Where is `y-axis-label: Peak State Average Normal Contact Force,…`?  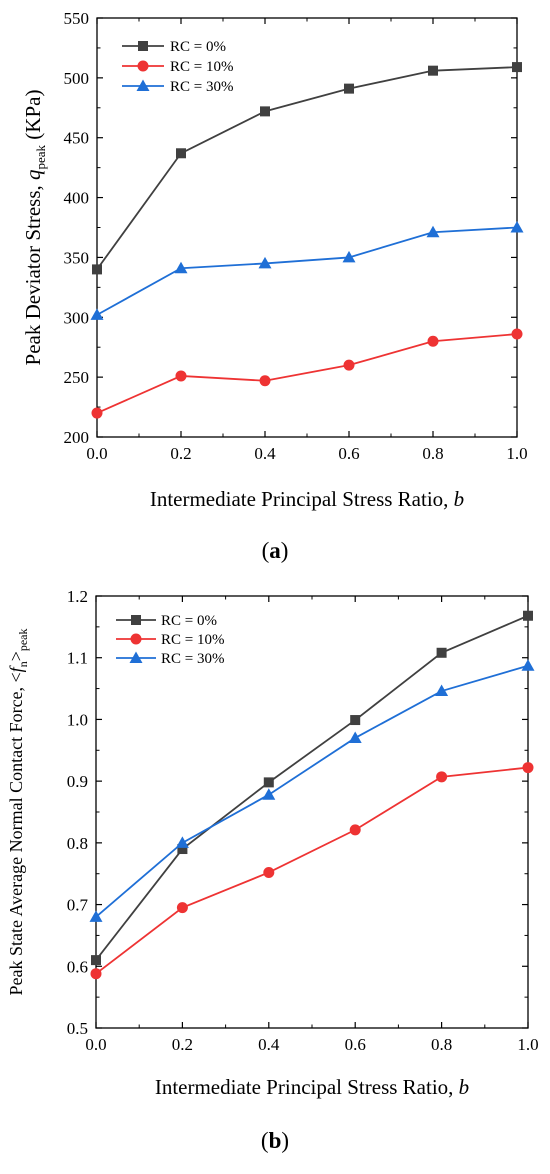 y-axis-label: Peak State Average Normal Contact Force,… is located at coordinates (18, 811).